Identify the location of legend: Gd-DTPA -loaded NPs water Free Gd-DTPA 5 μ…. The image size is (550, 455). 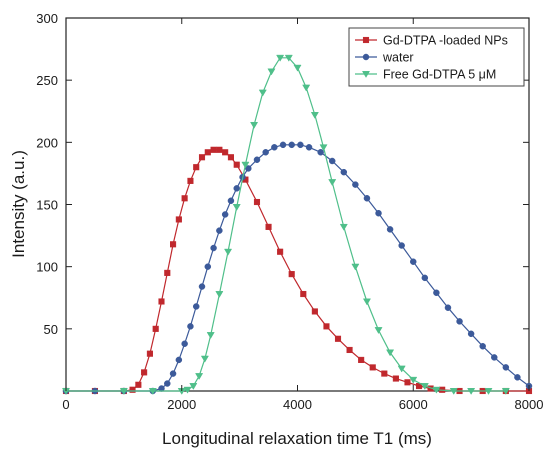
(436, 57).